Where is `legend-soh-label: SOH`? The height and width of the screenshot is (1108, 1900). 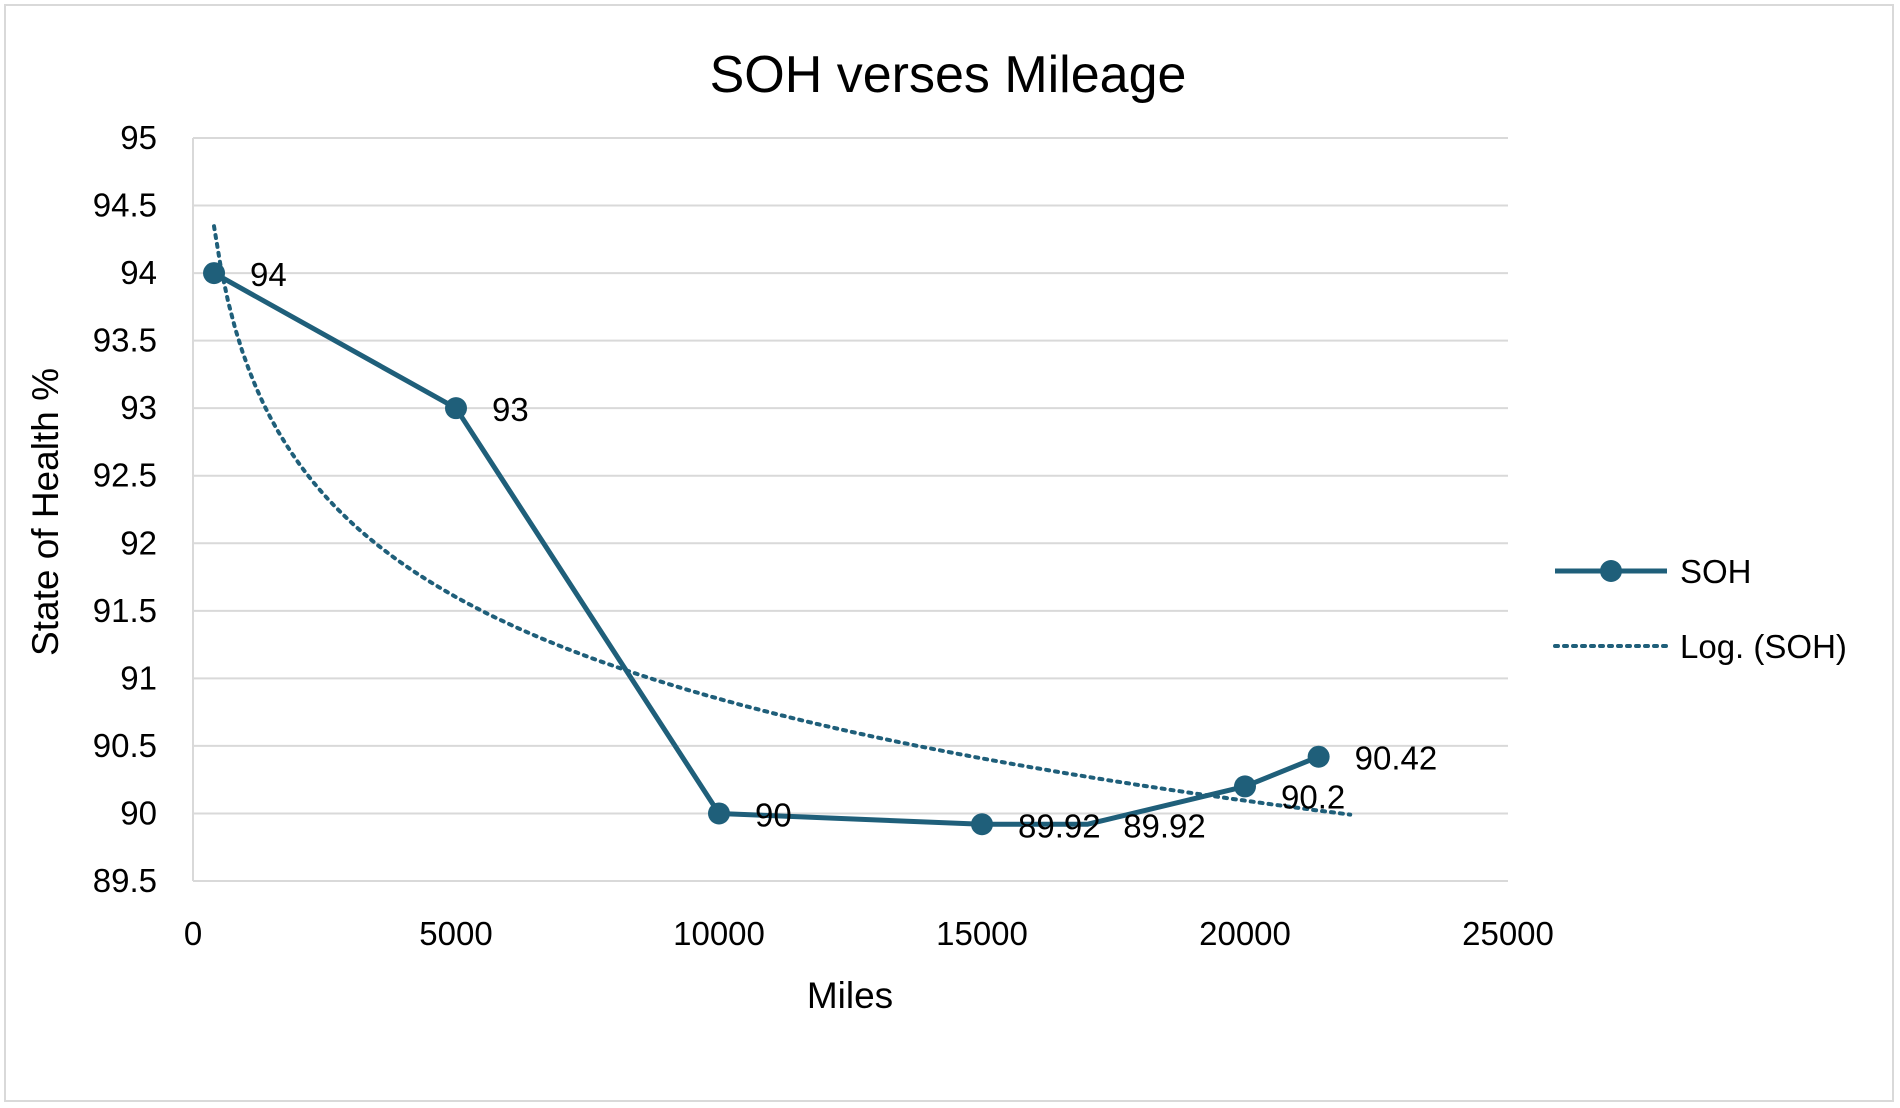 legend-soh-label: SOH is located at coordinates (1716, 571).